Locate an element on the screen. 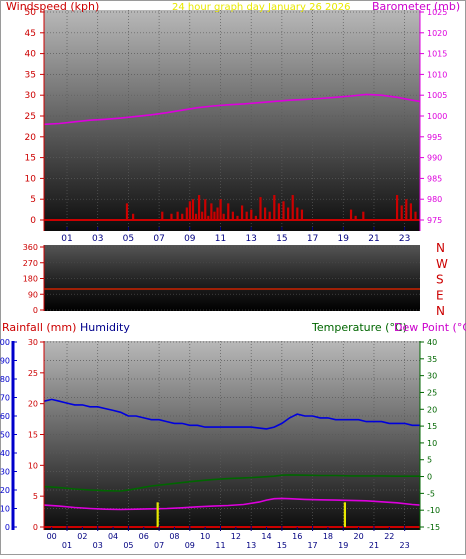  humidity-tick-label: 40 is located at coordinates (5, 453).